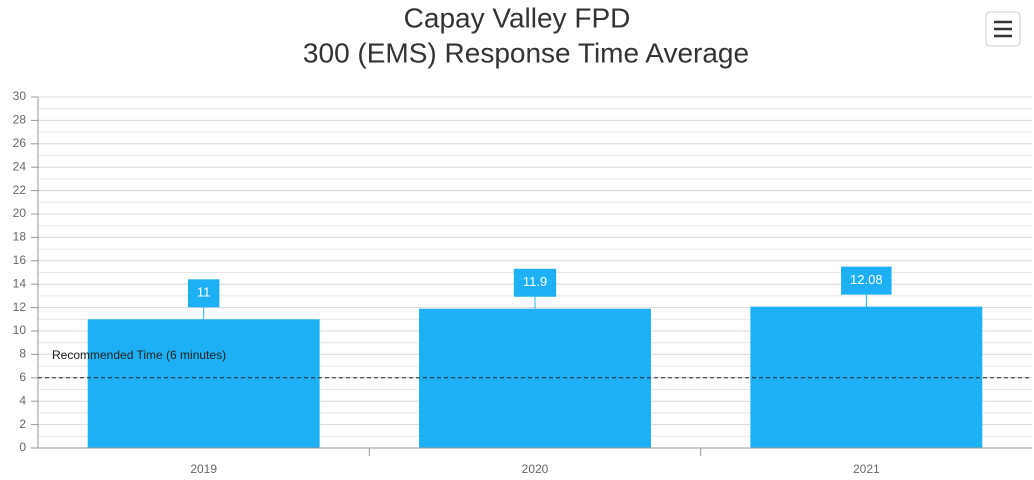 Image resolution: width=1034 pixels, height=480 pixels. What do you see at coordinates (22, 377) in the screenshot?
I see `y-tick-label: 6` at bounding box center [22, 377].